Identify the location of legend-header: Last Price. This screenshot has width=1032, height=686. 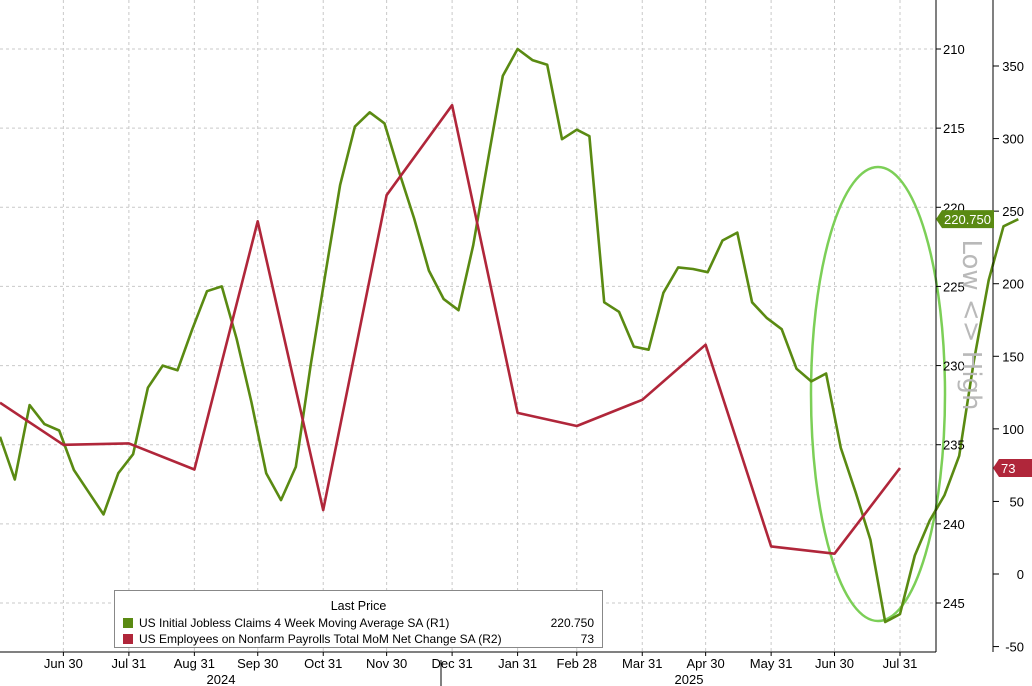
(358, 606).